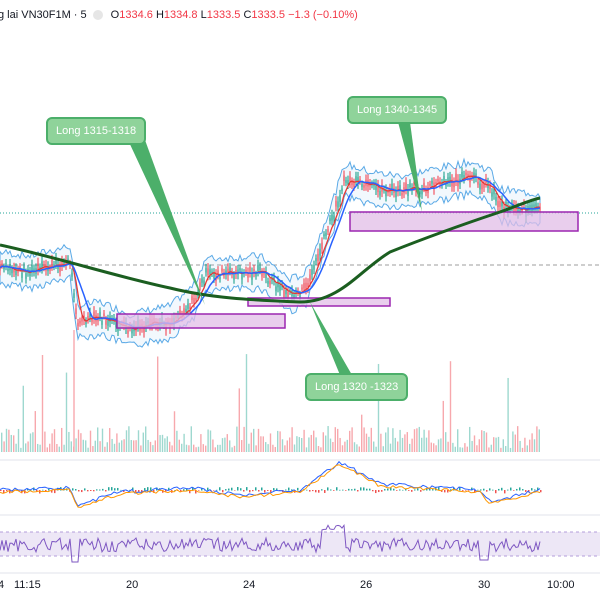  What do you see at coordinates (249, 585) in the screenshot?
I see `x-tick-label: 24` at bounding box center [249, 585].